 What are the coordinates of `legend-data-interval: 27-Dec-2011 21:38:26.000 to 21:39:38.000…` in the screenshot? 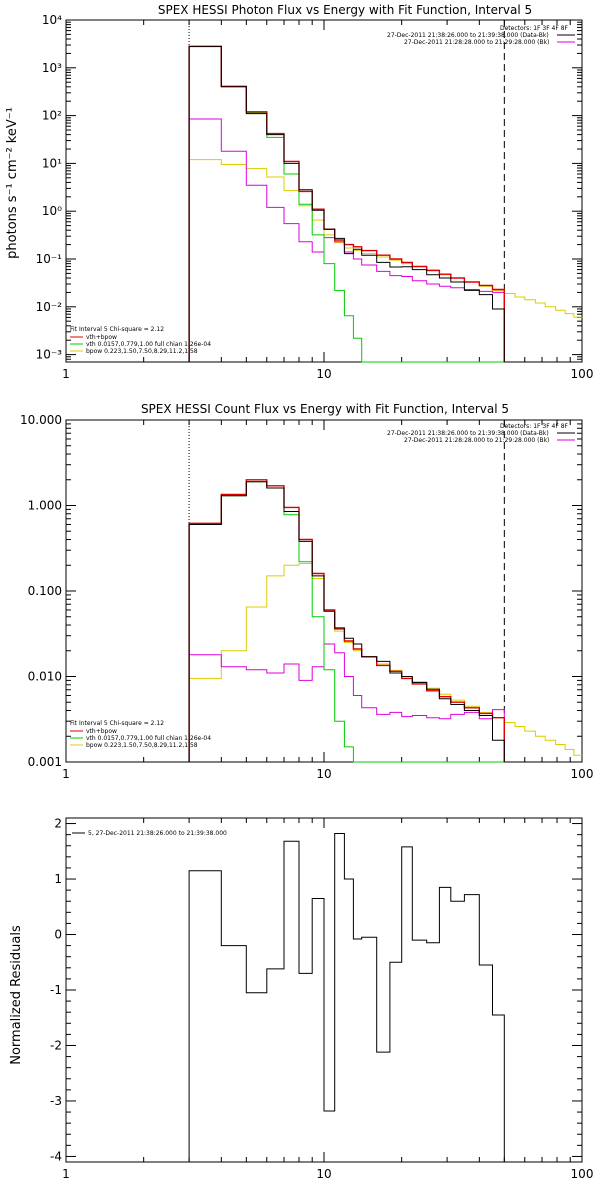 It's located at (468, 35).